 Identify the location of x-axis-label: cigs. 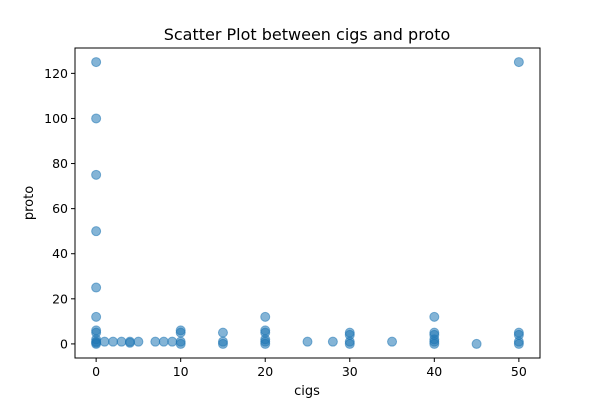
(307, 391).